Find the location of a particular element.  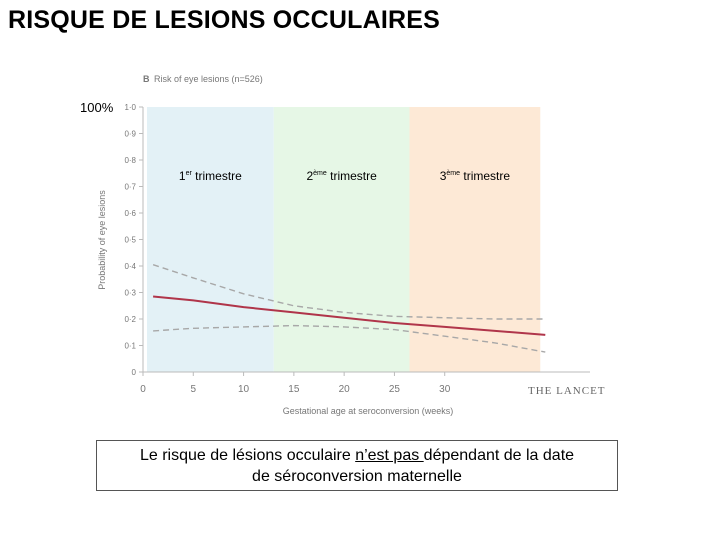

x-ticks: 0 5 10 15 20 25 30 is located at coordinates (295, 383).